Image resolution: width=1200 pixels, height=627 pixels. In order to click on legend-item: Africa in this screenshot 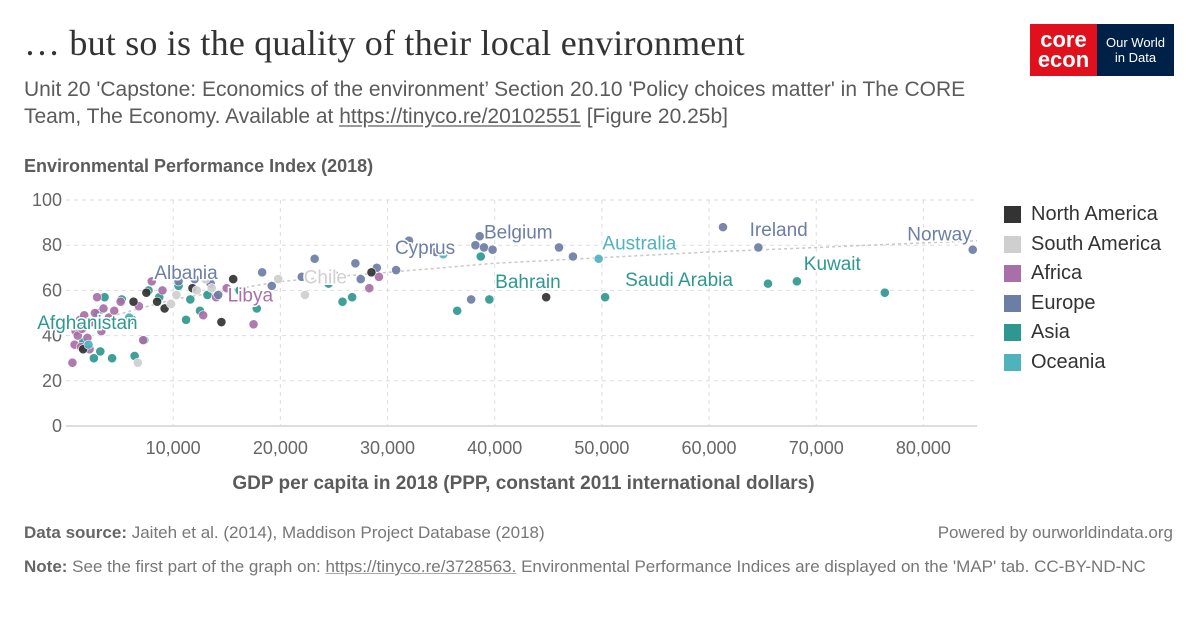, I will do `click(1082, 274)`.